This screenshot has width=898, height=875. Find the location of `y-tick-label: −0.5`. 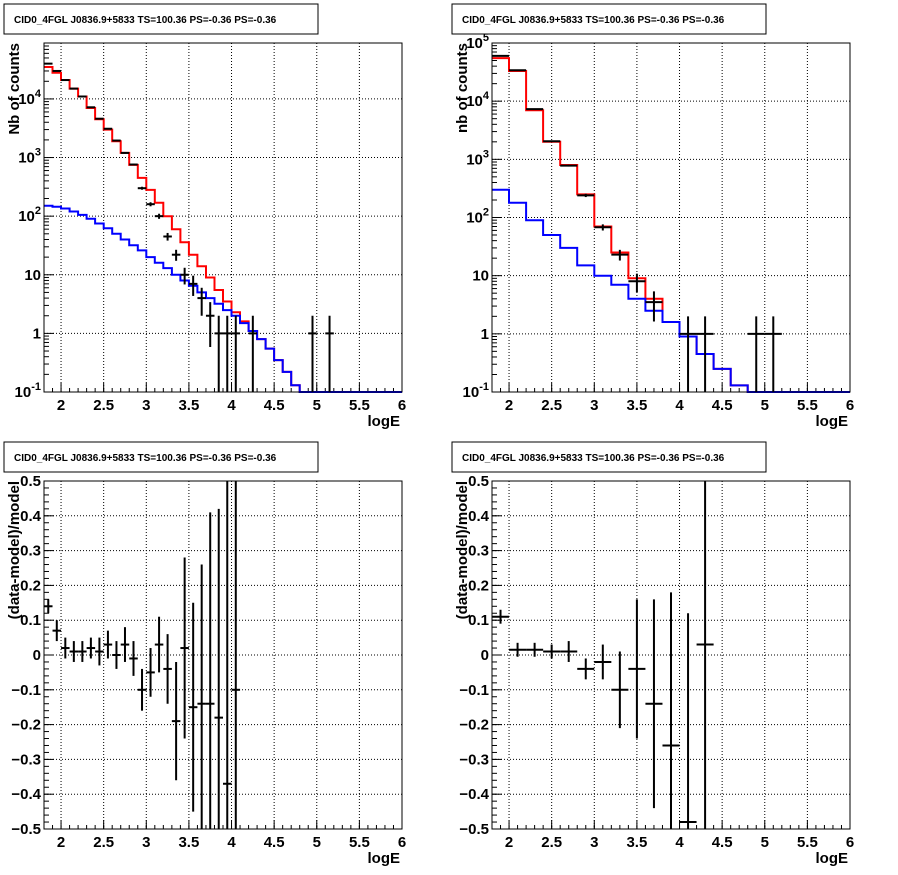

y-tick-label: −0.5 is located at coordinates (474, 829).